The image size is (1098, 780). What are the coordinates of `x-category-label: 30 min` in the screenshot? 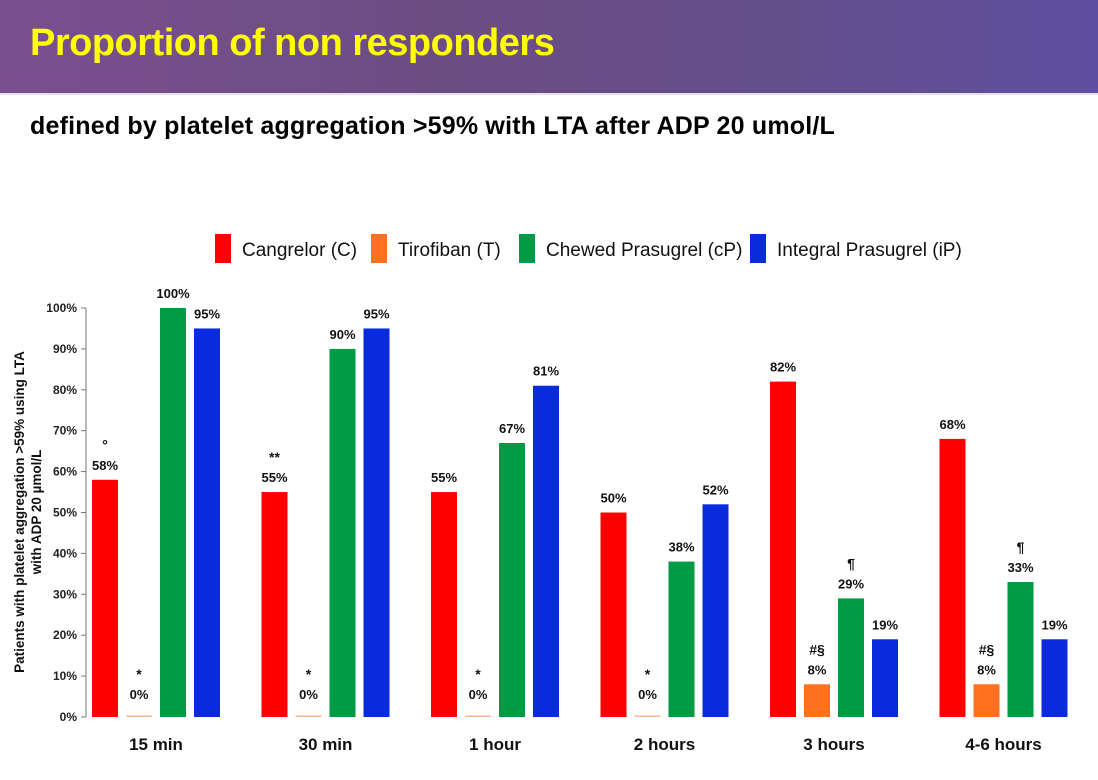 It's located at (326, 744).